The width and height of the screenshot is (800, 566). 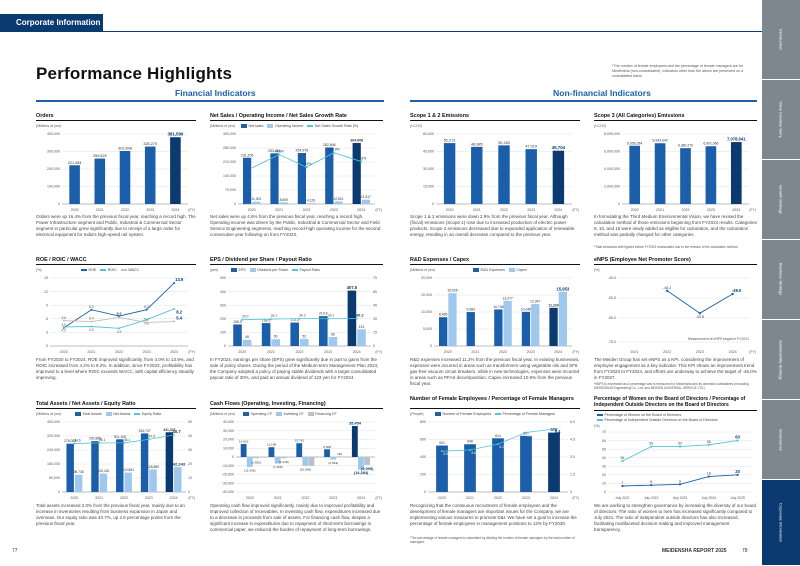 I want to click on data-label: 50,283, so click(x=504, y=143).